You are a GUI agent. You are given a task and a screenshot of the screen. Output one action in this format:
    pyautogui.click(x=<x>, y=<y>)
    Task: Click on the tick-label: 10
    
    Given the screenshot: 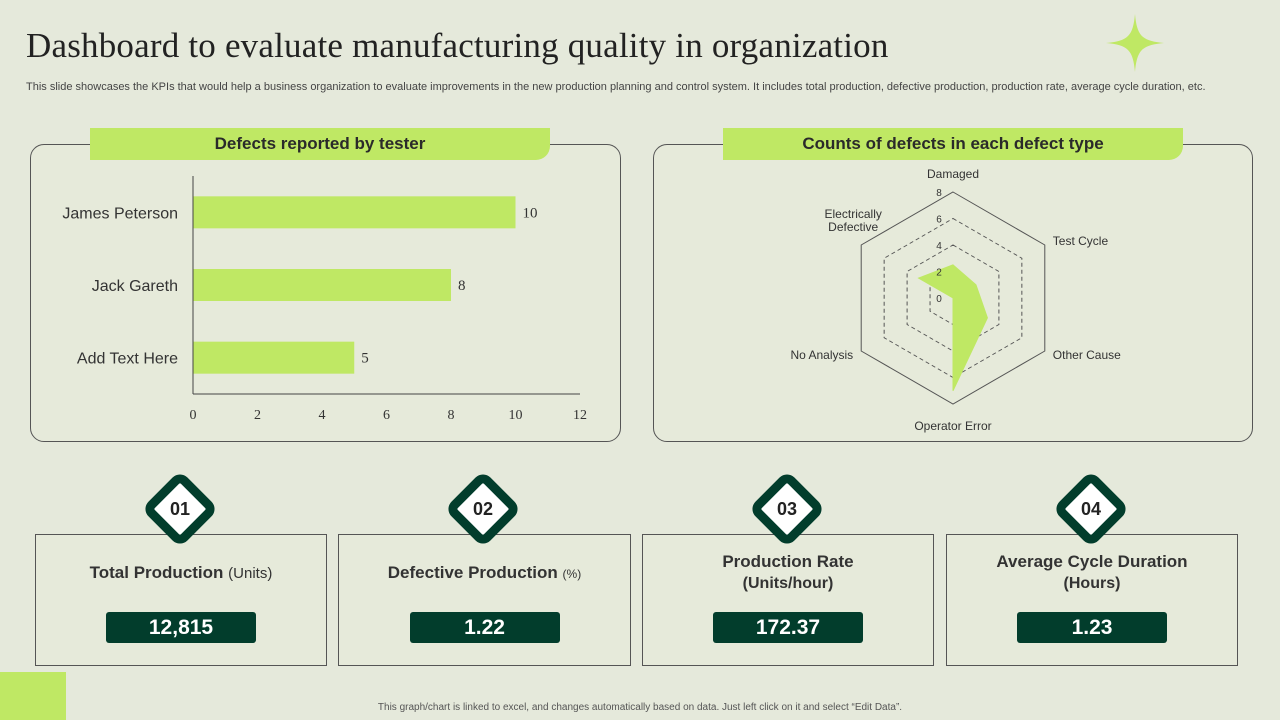 What is the action you would take?
    pyautogui.click(x=516, y=415)
    